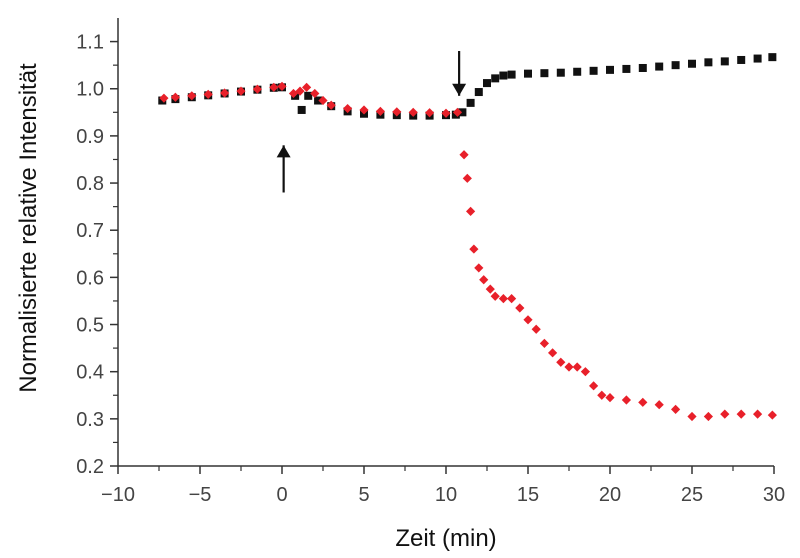  What do you see at coordinates (283, 169) in the screenshot?
I see `up-arrow-annotation` at bounding box center [283, 169].